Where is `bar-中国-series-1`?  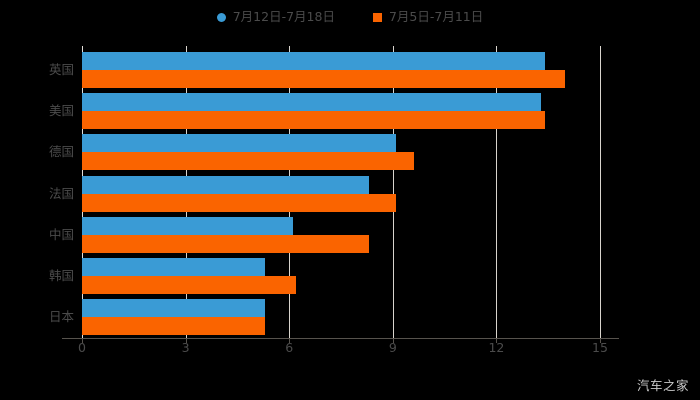
bar-中国-series-1 is located at coordinates (187, 225).